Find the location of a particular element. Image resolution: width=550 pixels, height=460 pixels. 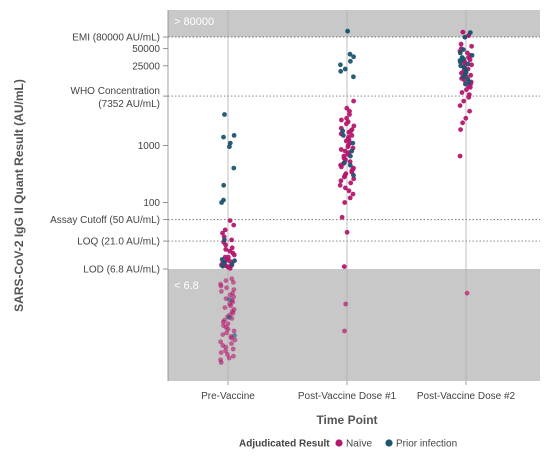

legend: Adjudicated Result Naïve Prior infection is located at coordinates (348, 444).